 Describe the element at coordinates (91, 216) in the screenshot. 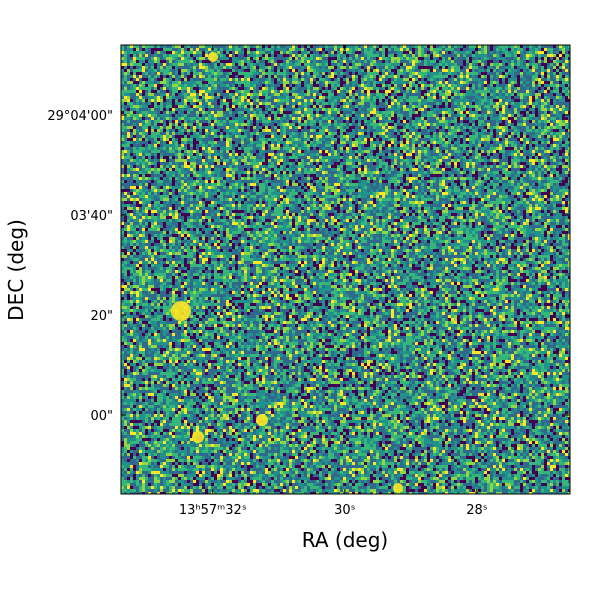

I see `y-tick-label: 03'40"` at that location.